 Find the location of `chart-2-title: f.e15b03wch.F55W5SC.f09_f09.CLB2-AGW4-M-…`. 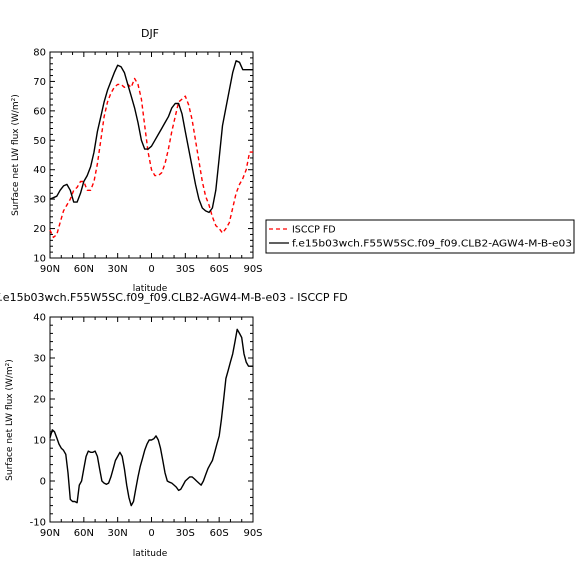

chart-2-title: f.e15b03wch.F55W5SC.f09_f09.CLB2-AGW4-M-… is located at coordinates (174, 297).